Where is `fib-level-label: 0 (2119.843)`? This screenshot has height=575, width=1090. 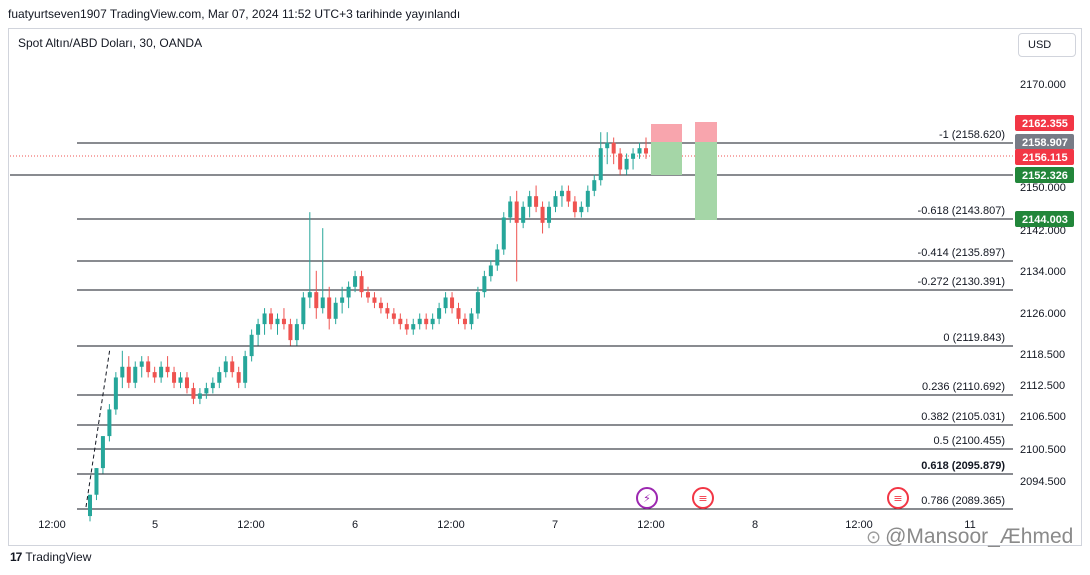
fib-level-label: 0 (2119.843) is located at coordinates (974, 338).